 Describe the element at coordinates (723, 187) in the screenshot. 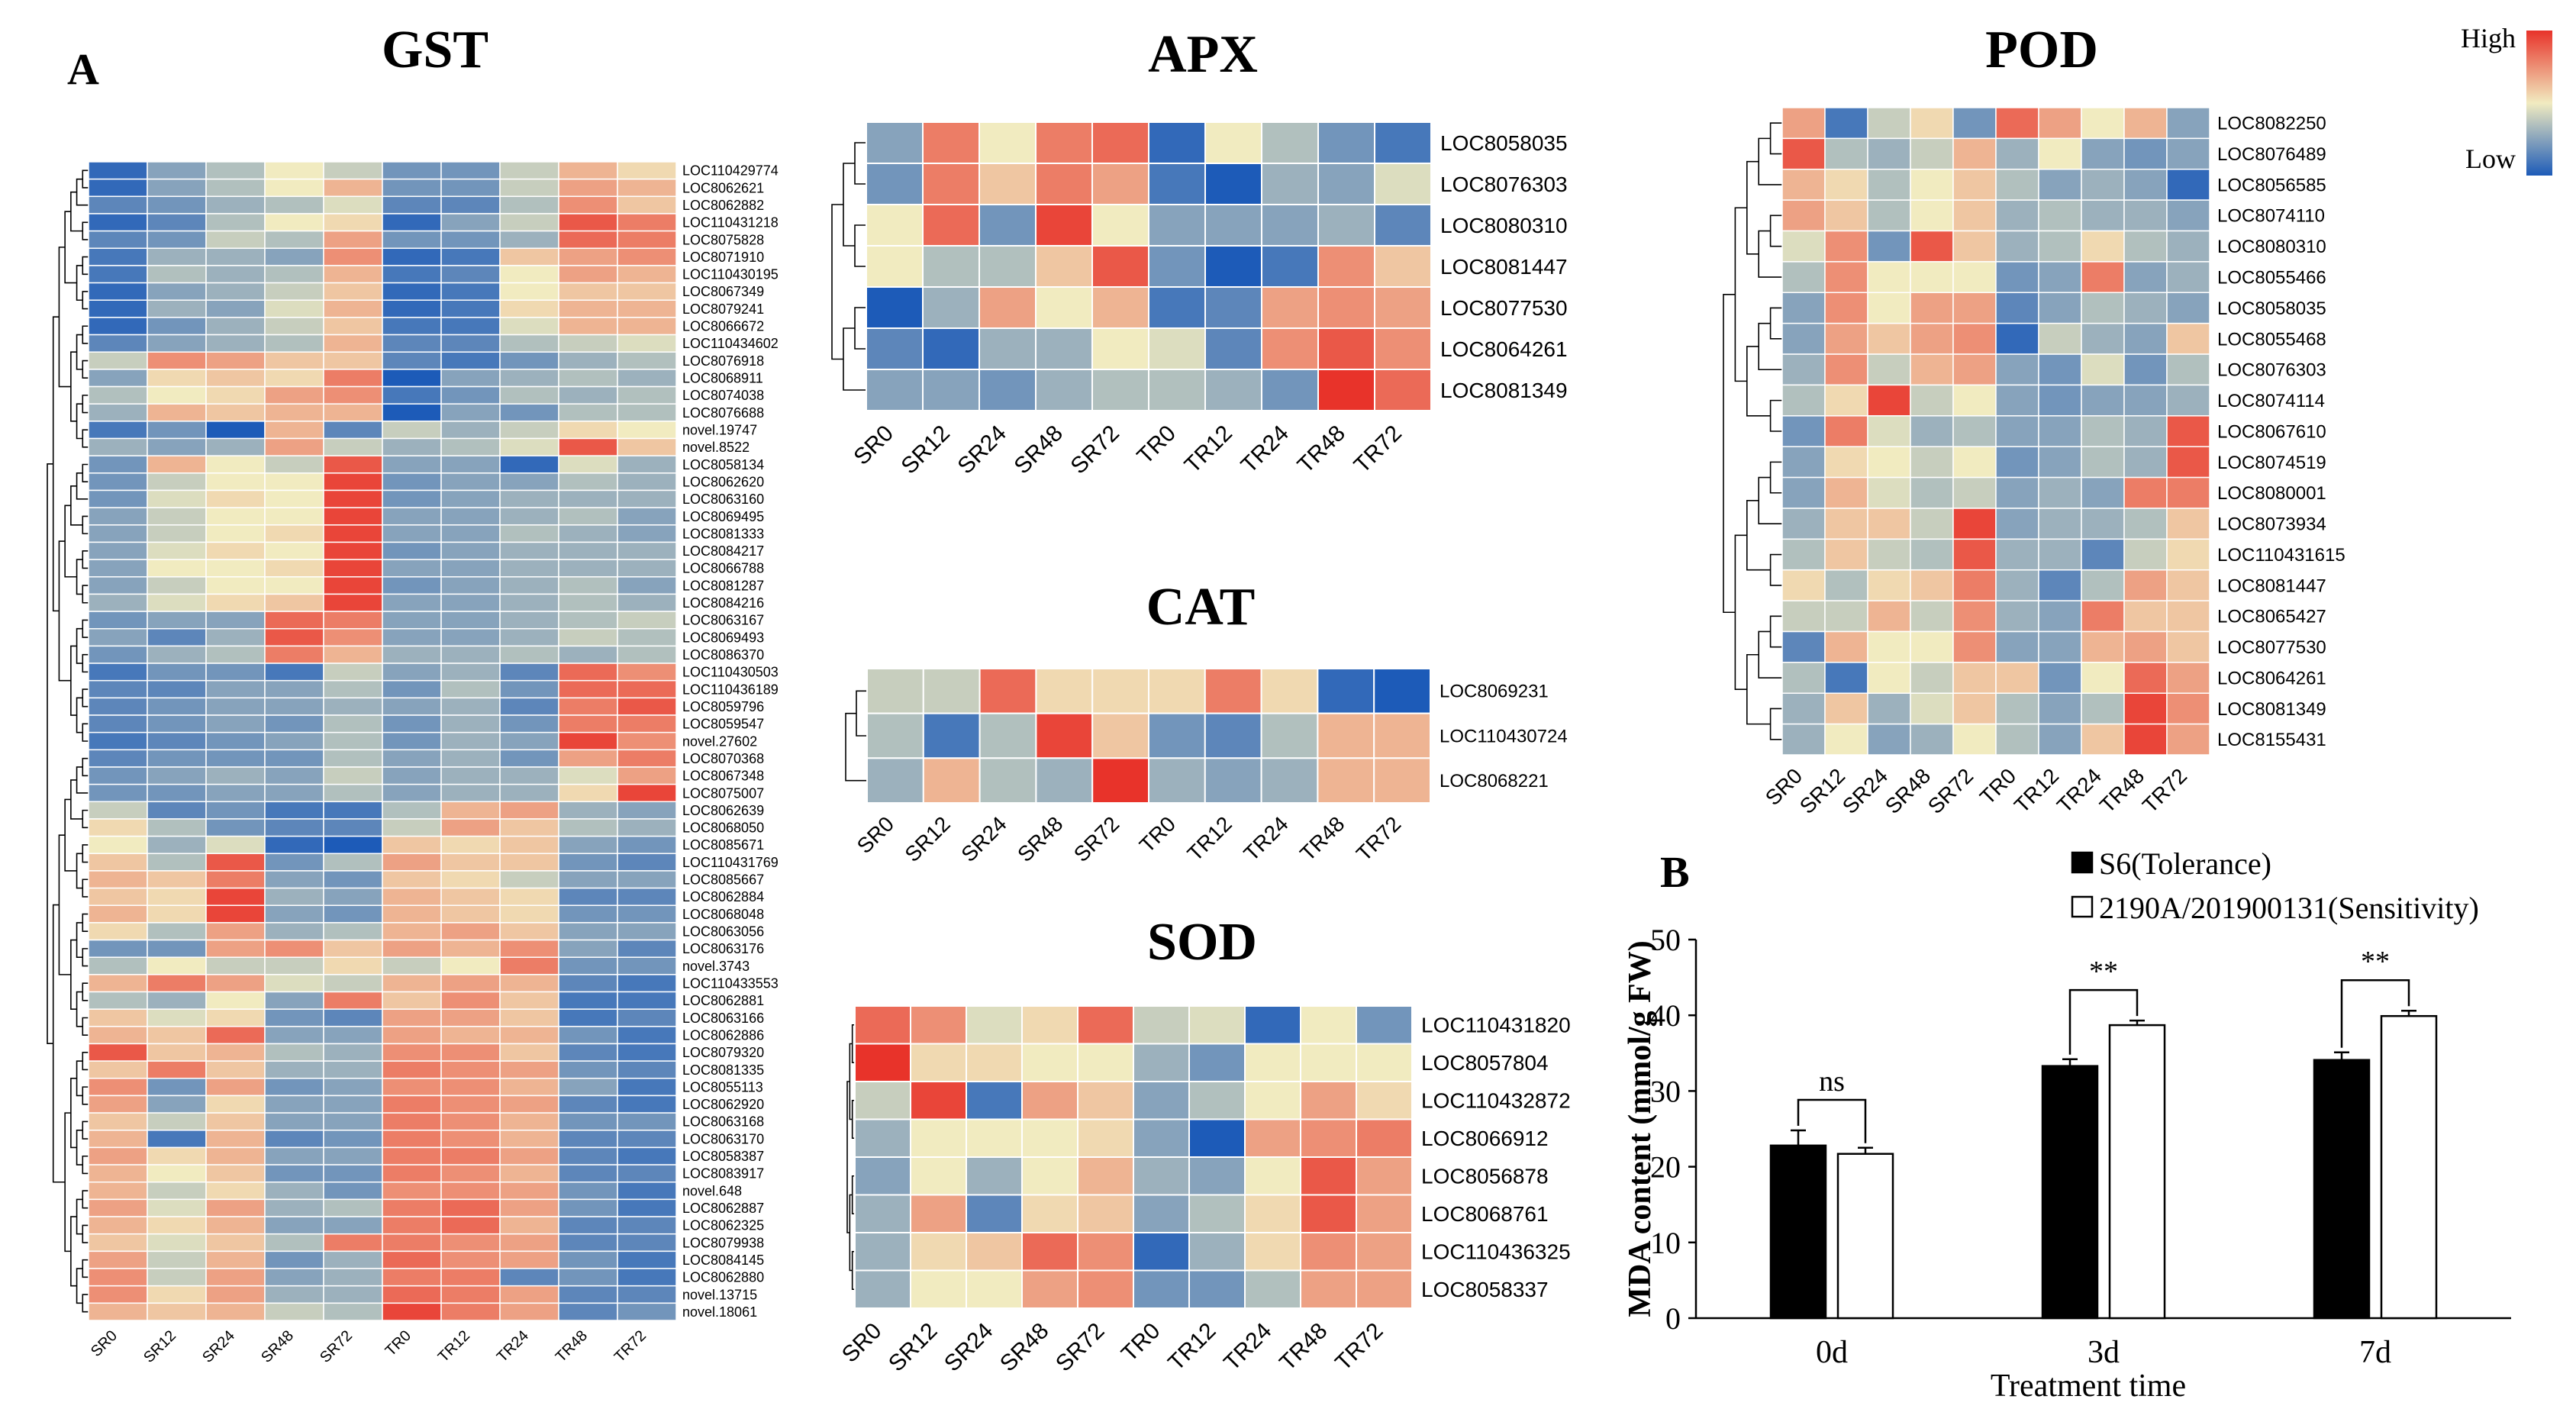

I see `gene-label: LOC8062621` at that location.